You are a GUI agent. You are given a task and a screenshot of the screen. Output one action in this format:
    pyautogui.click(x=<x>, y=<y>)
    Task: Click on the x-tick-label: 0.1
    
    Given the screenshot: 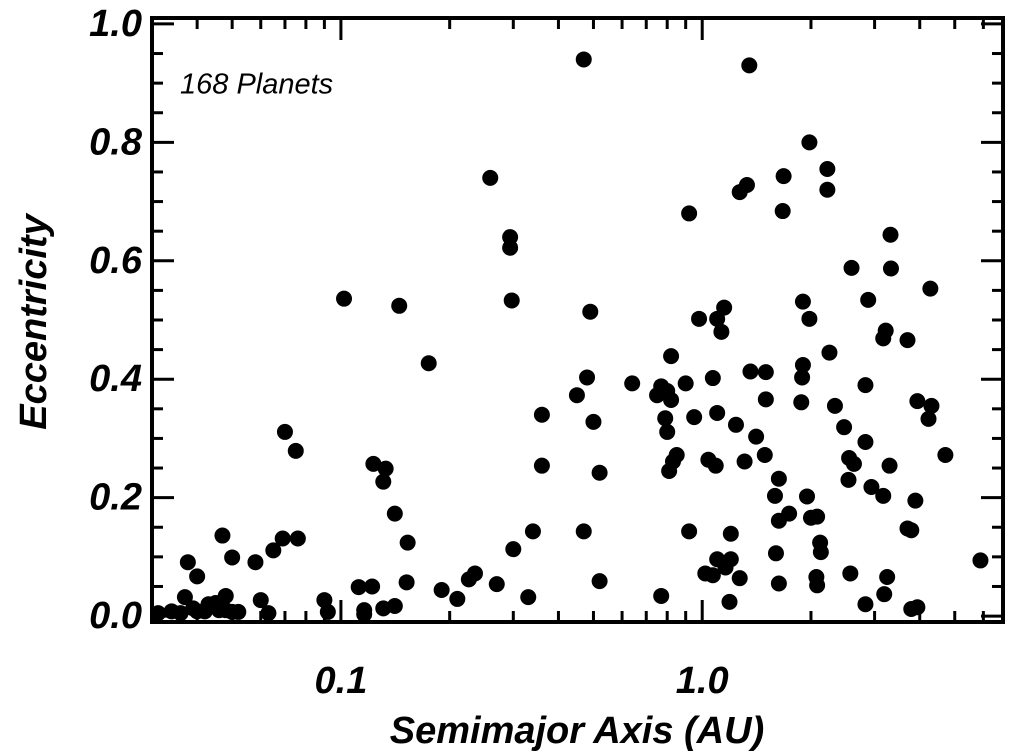 What is the action you would take?
    pyautogui.click(x=341, y=681)
    